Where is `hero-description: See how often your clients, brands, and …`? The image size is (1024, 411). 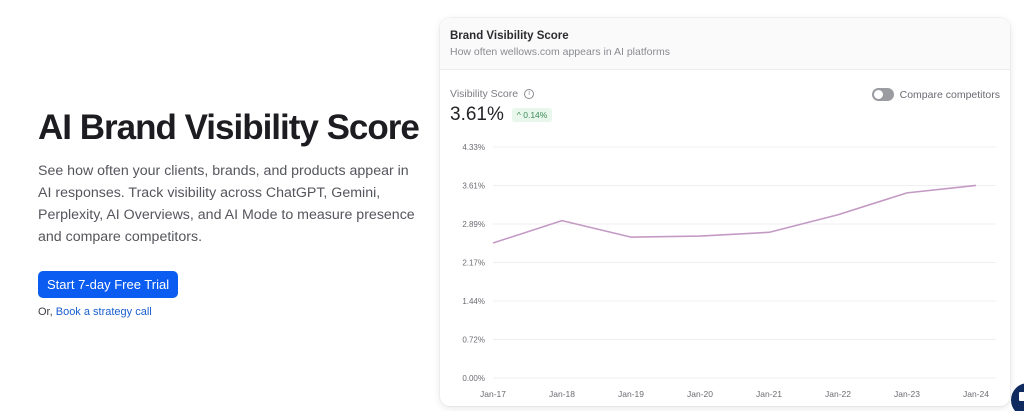
hero-description: See how often your clients, brands, and … is located at coordinates (226, 204).